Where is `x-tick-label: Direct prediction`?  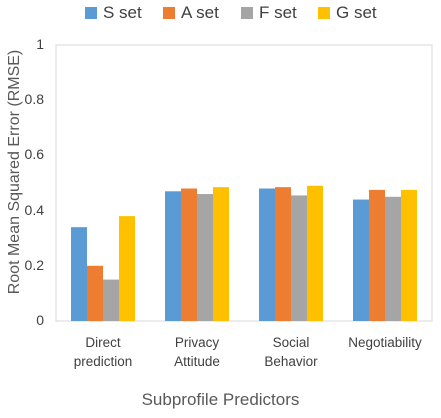
x-tick-label: Direct prediction is located at coordinates (103, 352).